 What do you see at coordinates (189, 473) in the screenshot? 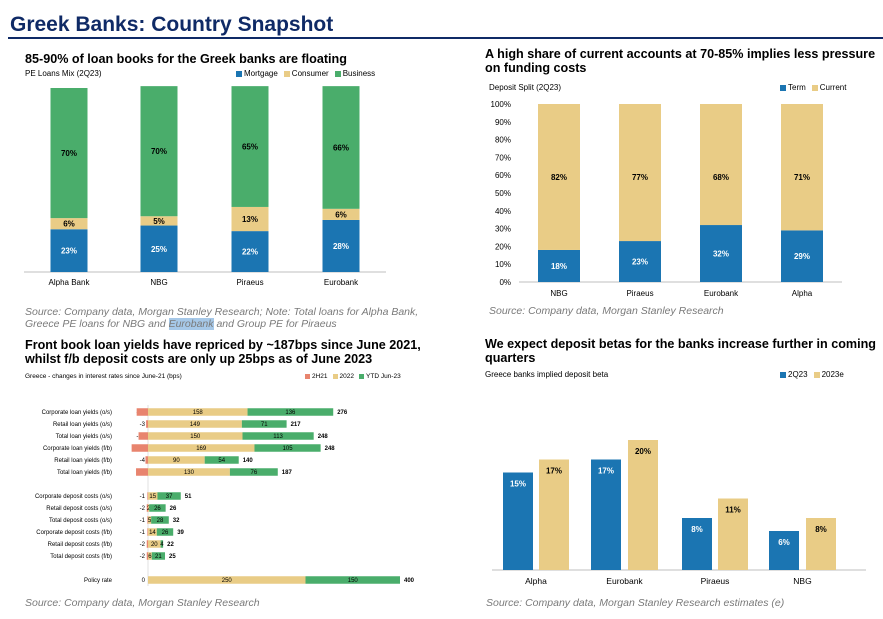
I see `rate-changes-value-label: 130` at bounding box center [189, 473].